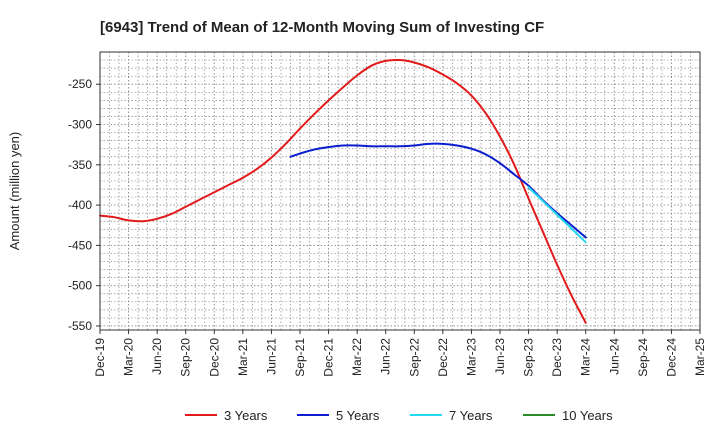  I want to click on x-tick-label: Sep-23, so click(529, 357).